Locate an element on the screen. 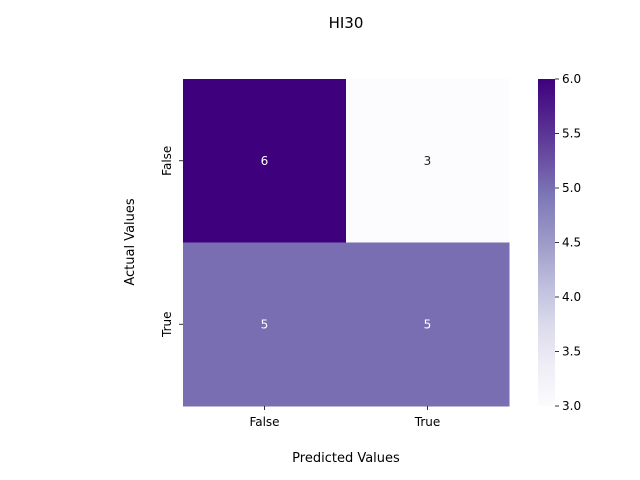  colorbar-tick-label: 6.0 is located at coordinates (571, 79).